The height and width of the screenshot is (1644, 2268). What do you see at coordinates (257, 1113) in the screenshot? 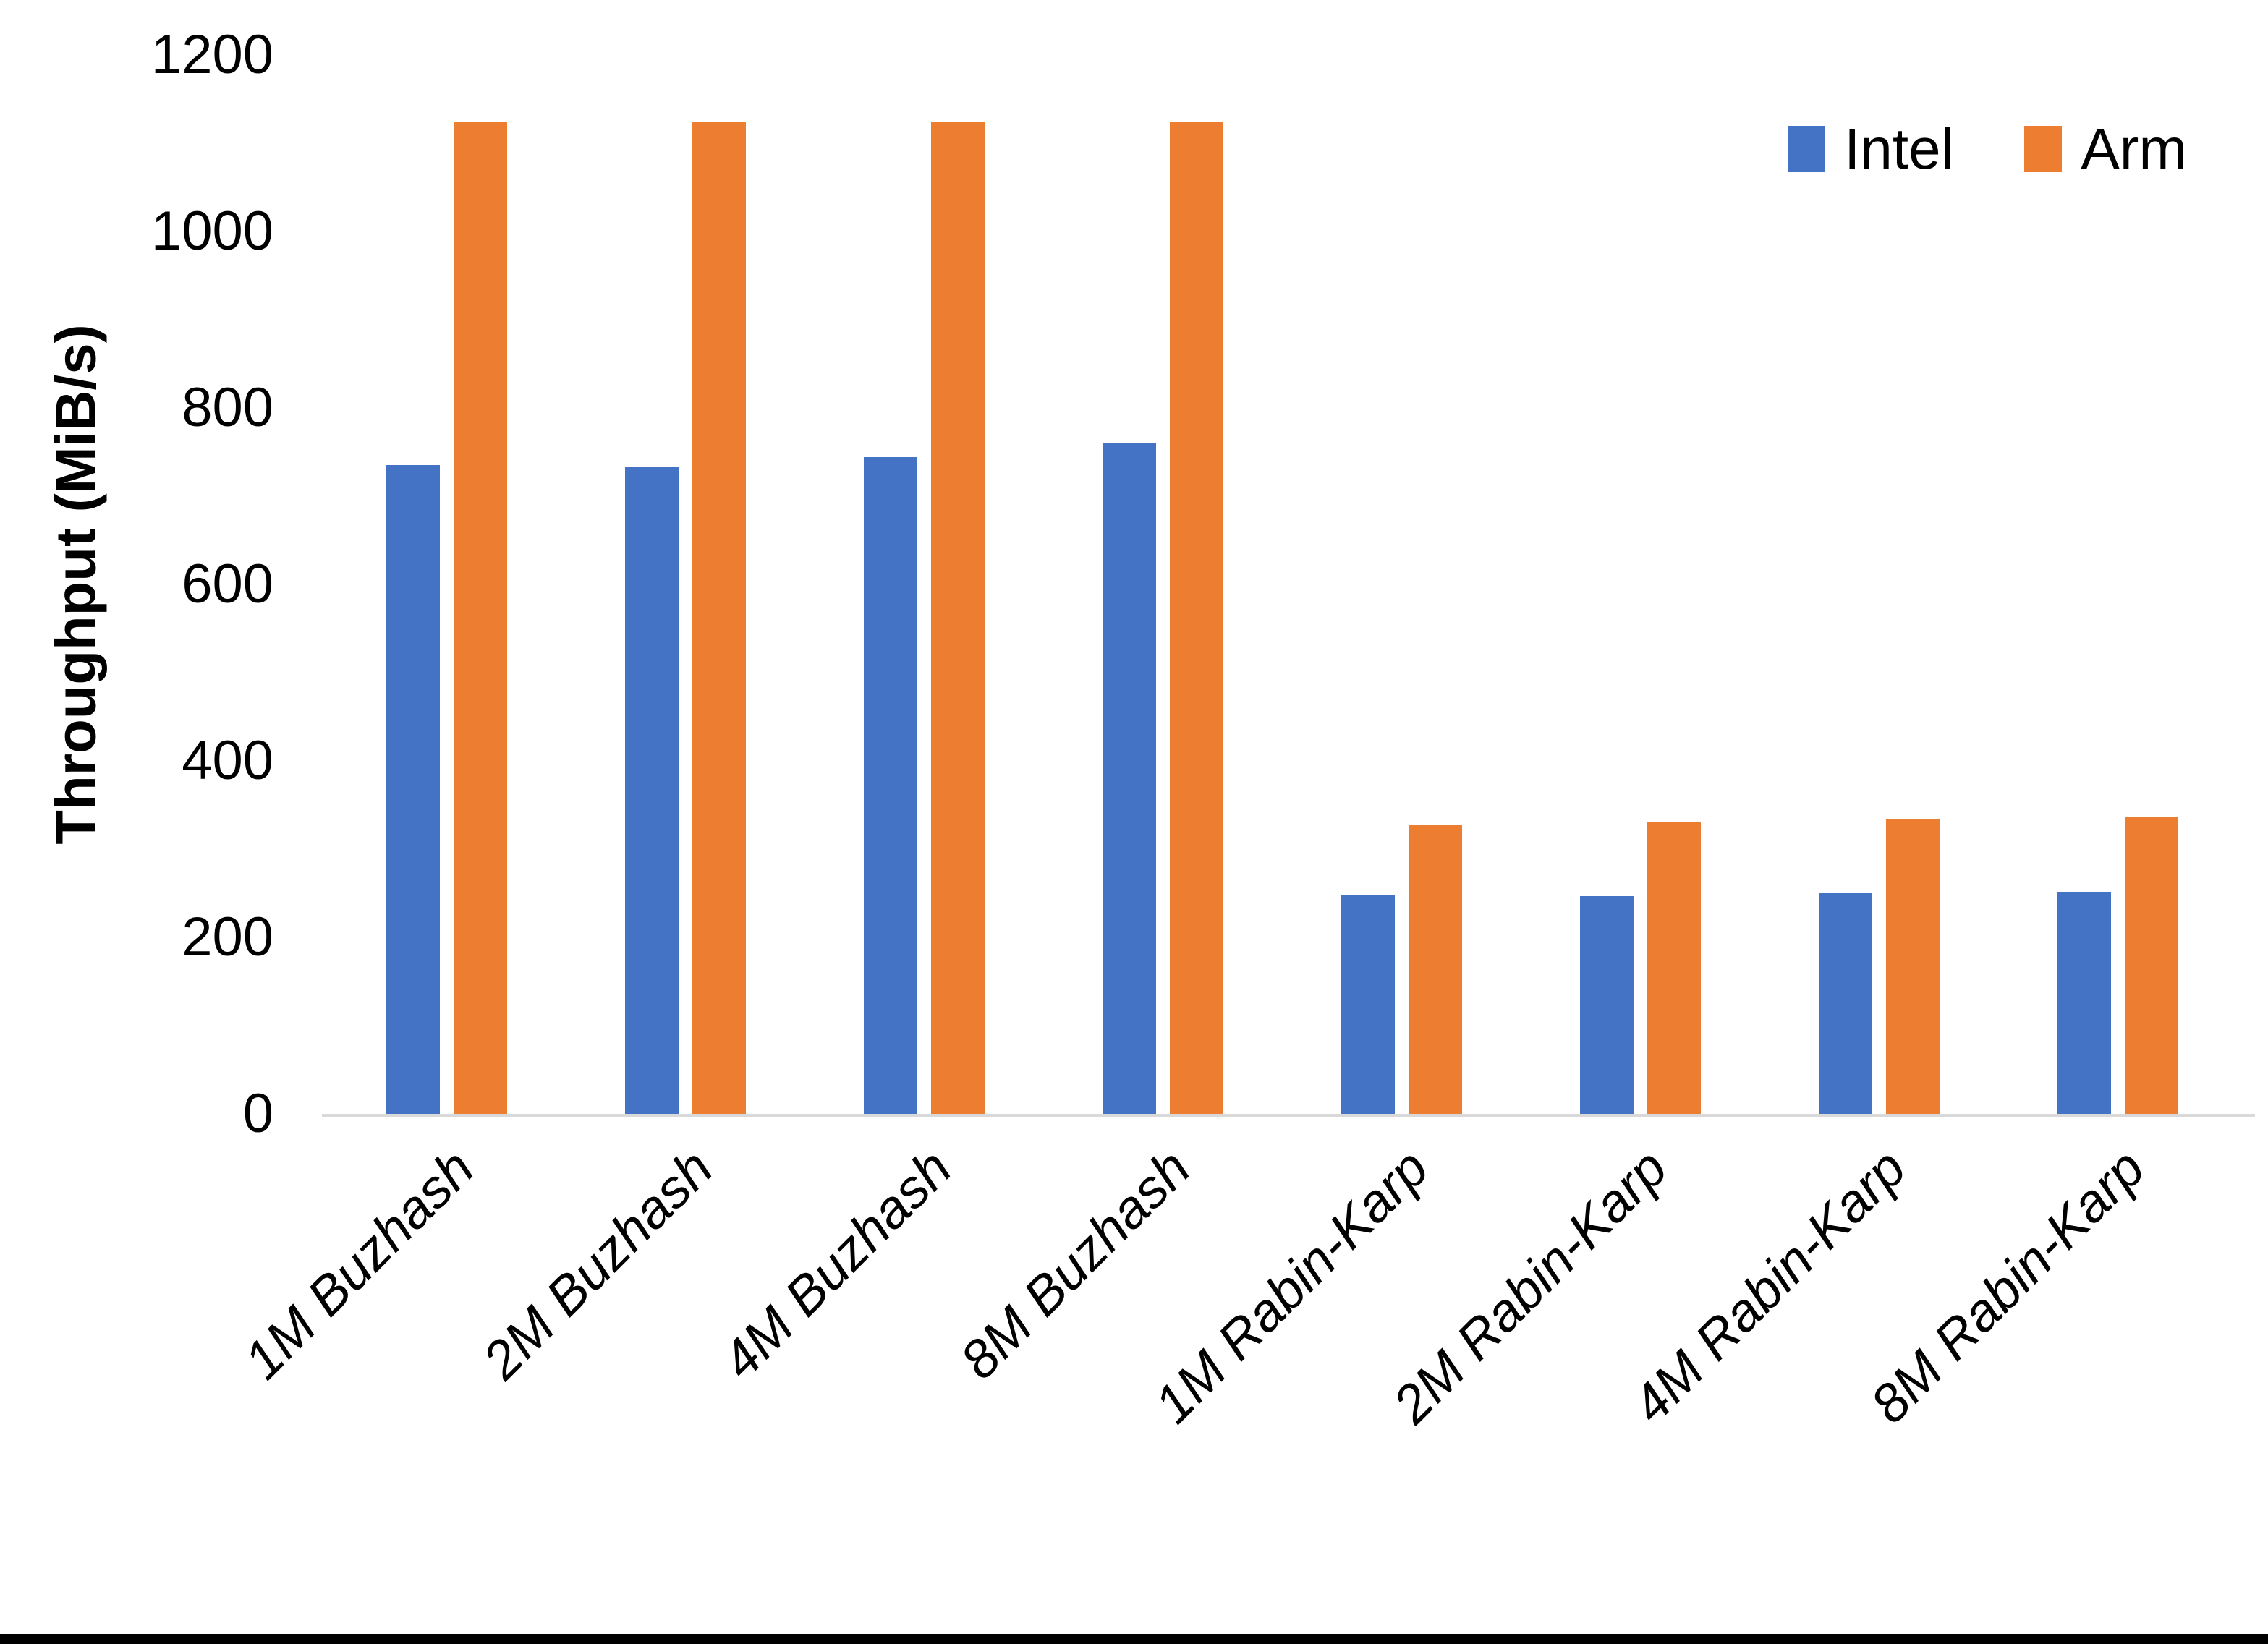
I see `y-tick-label: 0` at bounding box center [257, 1113].